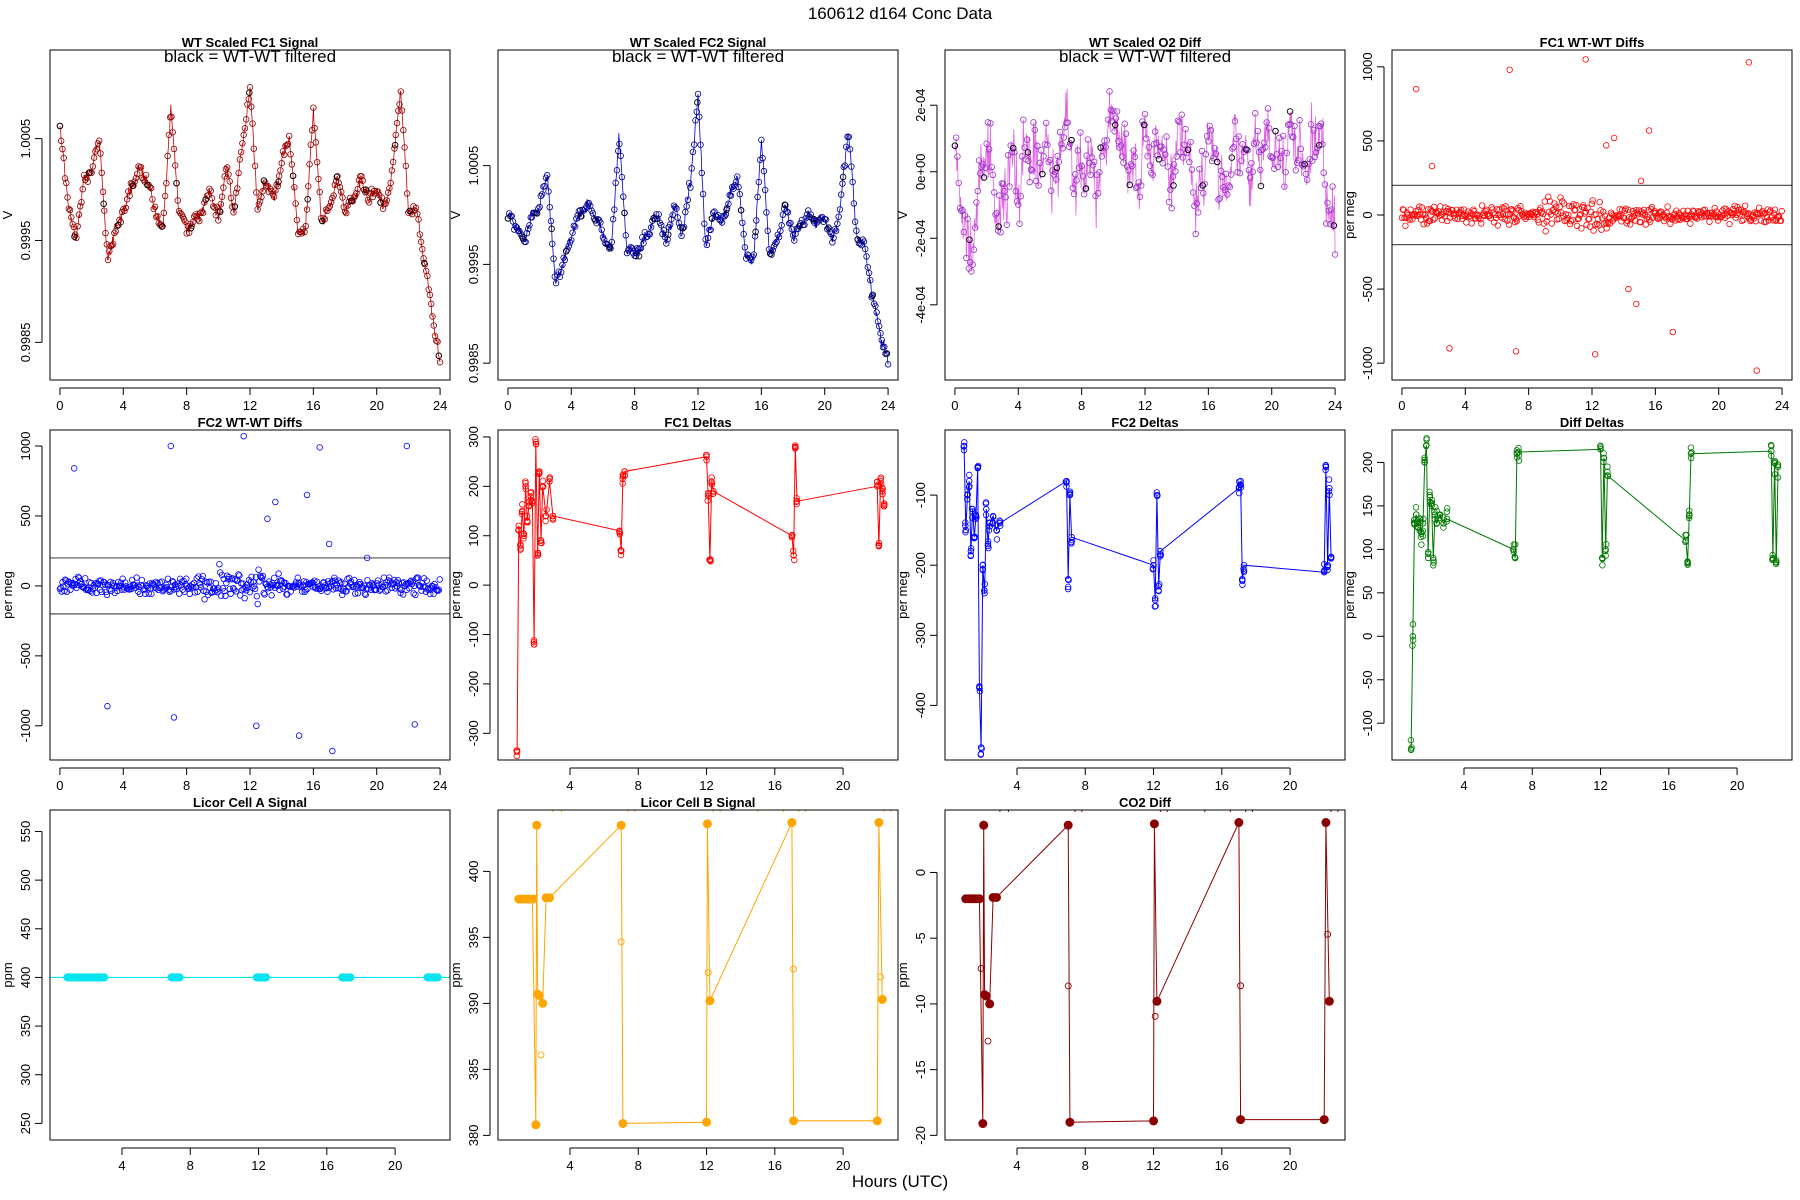 Image resolution: width=1800 pixels, height=1200 pixels. What do you see at coordinates (1592, 215) in the screenshot?
I see `plot-frame` at bounding box center [1592, 215].